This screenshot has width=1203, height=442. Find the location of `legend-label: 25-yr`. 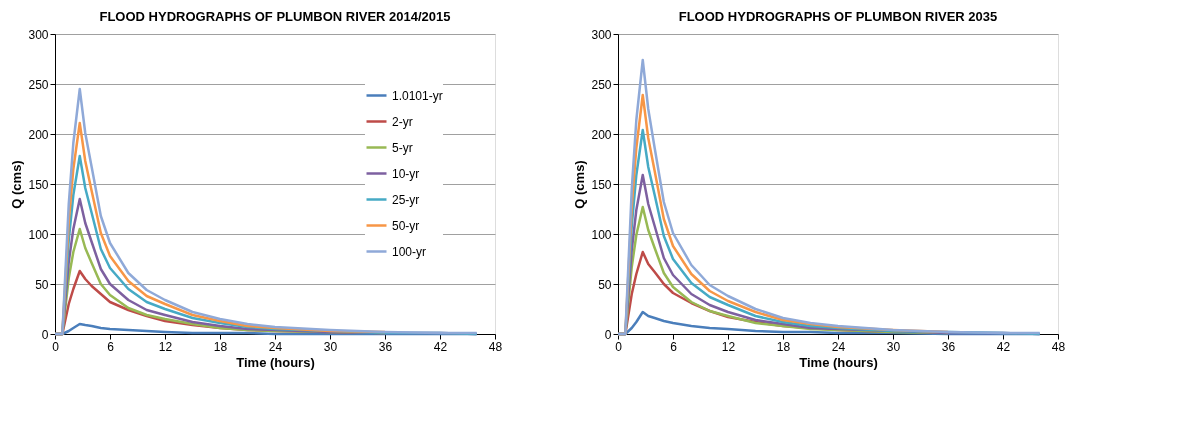

legend-label: 25-yr is located at coordinates (406, 199).